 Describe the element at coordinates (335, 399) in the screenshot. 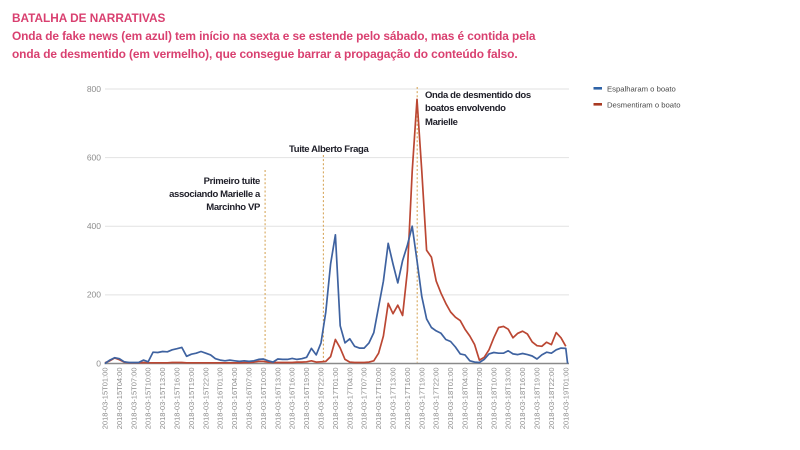

I see `svg-text: 2018-03-17T01:00` at that location.